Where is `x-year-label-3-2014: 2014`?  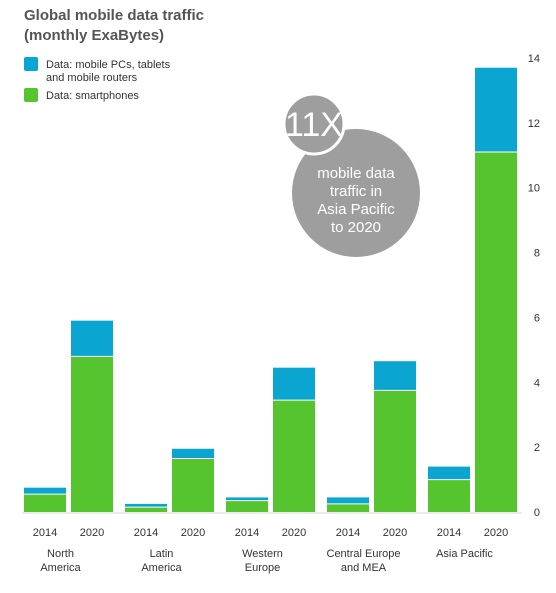
x-year-label-3-2014: 2014 is located at coordinates (348, 533).